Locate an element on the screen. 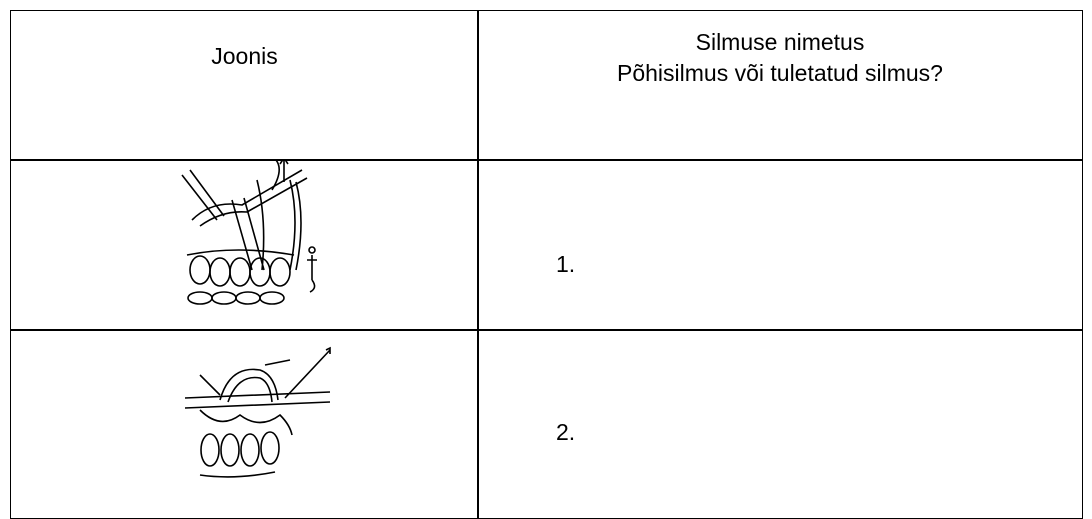 This screenshot has width=1092, height=519. header-picture: Joonis is located at coordinates (244, 56).